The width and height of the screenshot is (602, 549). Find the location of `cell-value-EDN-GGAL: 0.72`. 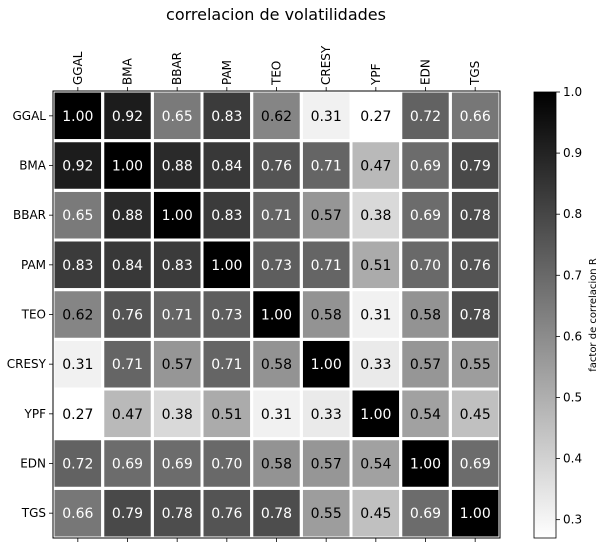

cell-value-EDN-GGAL: 0.72 is located at coordinates (77, 465).